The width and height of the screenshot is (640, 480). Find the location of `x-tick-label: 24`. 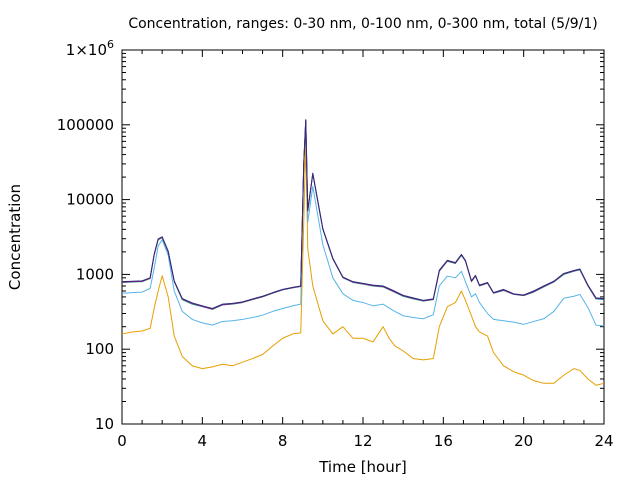

x-tick-label: 24 is located at coordinates (603, 441).